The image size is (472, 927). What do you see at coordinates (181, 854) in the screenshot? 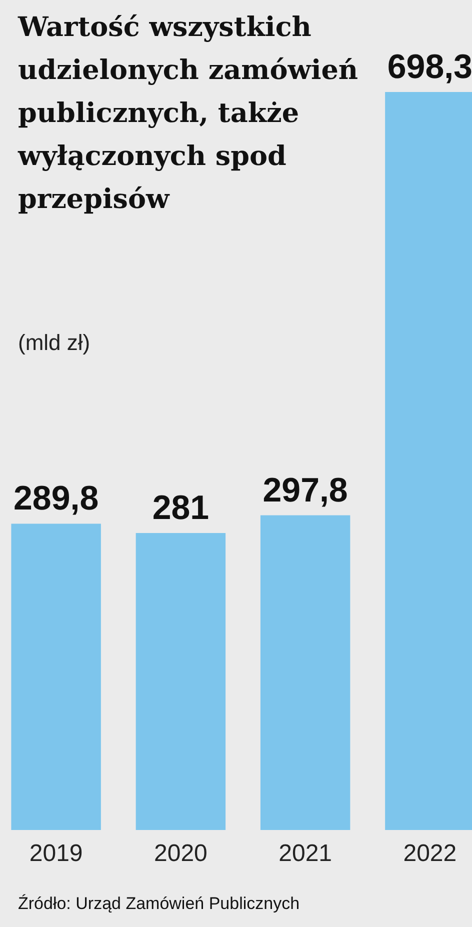
I see `x-tick-label: 2020` at bounding box center [181, 854].